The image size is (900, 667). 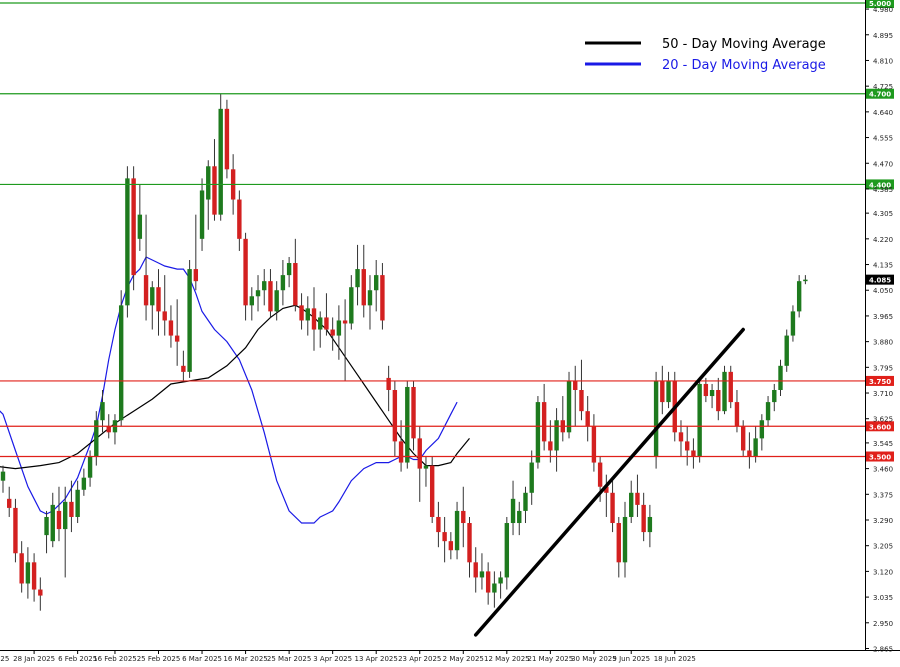 What do you see at coordinates (551, 659) in the screenshot?
I see `date-tick-label: 21 May 2025` at bounding box center [551, 659].